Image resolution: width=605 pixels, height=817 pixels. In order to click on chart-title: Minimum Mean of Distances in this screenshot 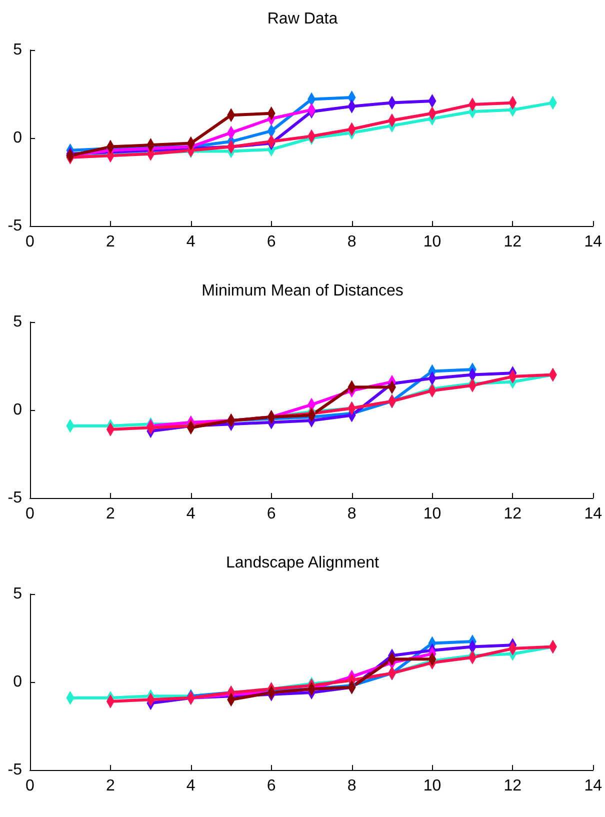, I will do `click(303, 291)`.